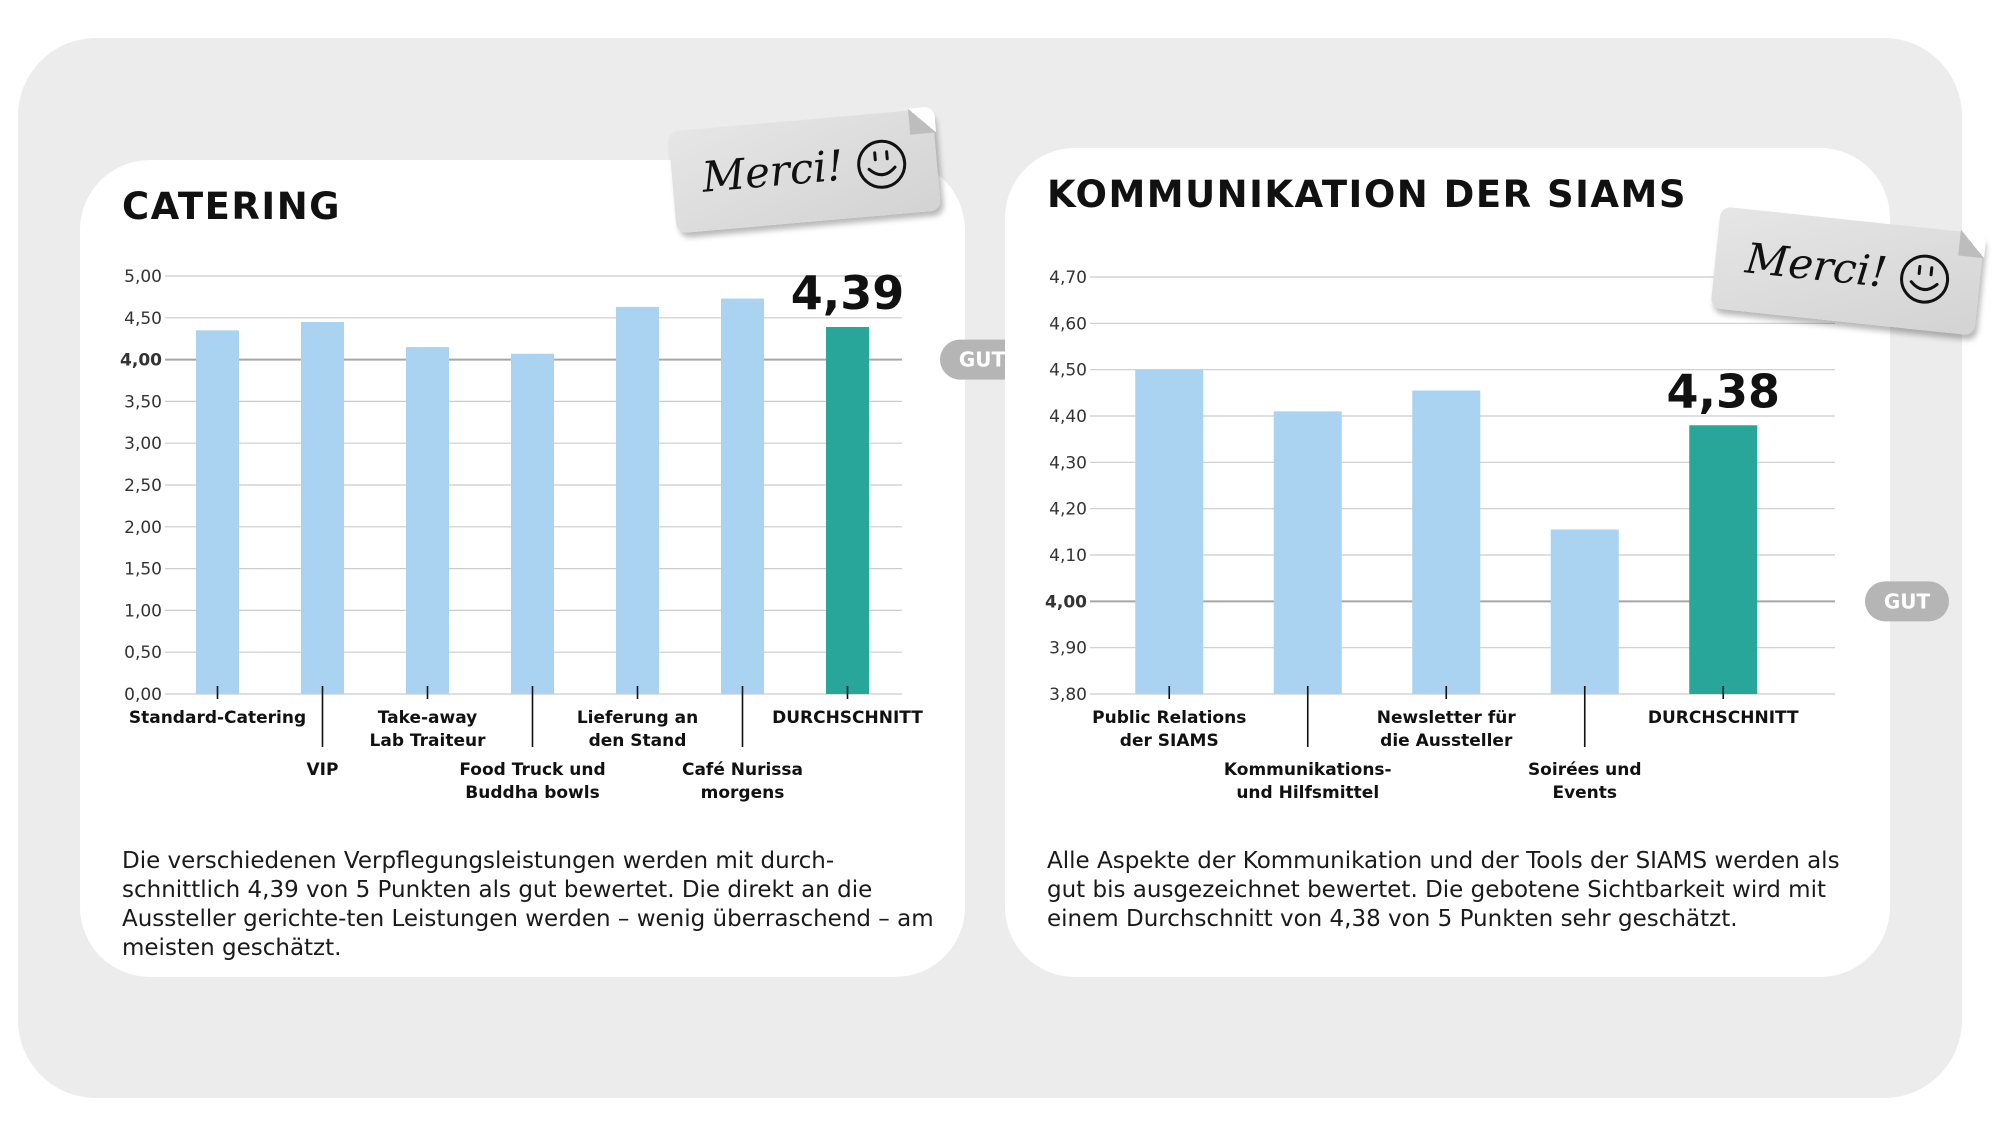  I want to click on y-tick-label: 5,00, so click(143, 277).